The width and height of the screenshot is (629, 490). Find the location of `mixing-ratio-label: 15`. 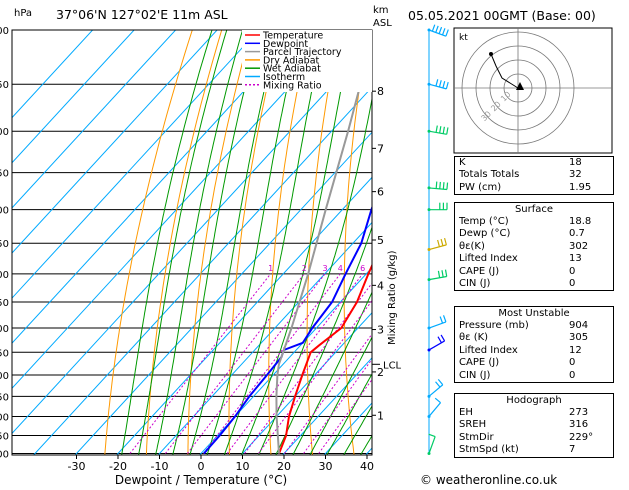

mixing-ratio-label: 15 is located at coordinates (417, 268).